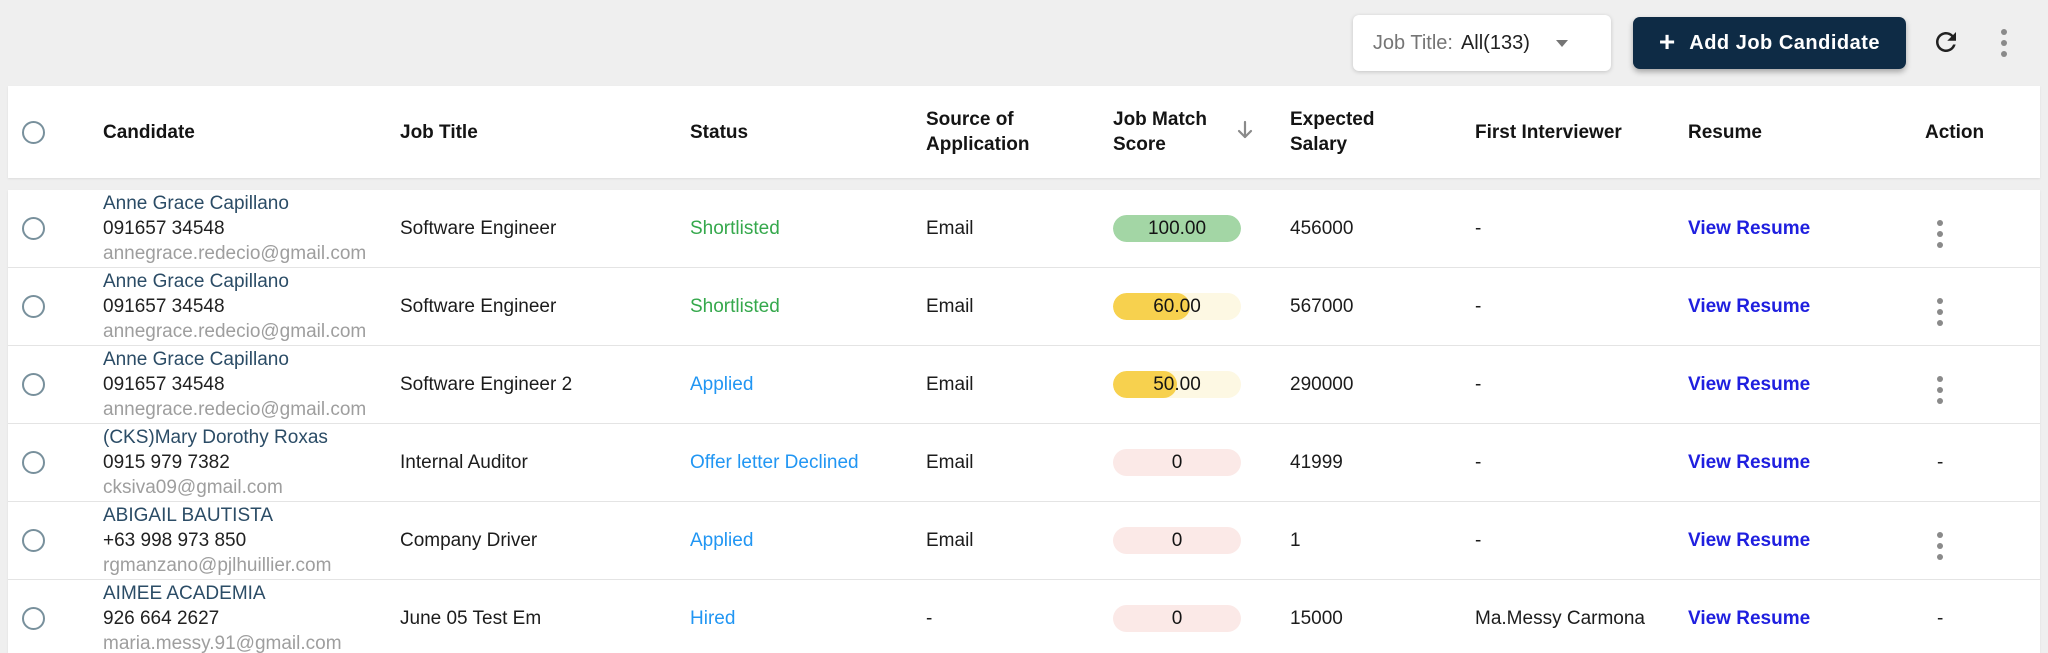 This screenshot has width=2048, height=653. I want to click on select-all-checkbox, so click(33, 132).